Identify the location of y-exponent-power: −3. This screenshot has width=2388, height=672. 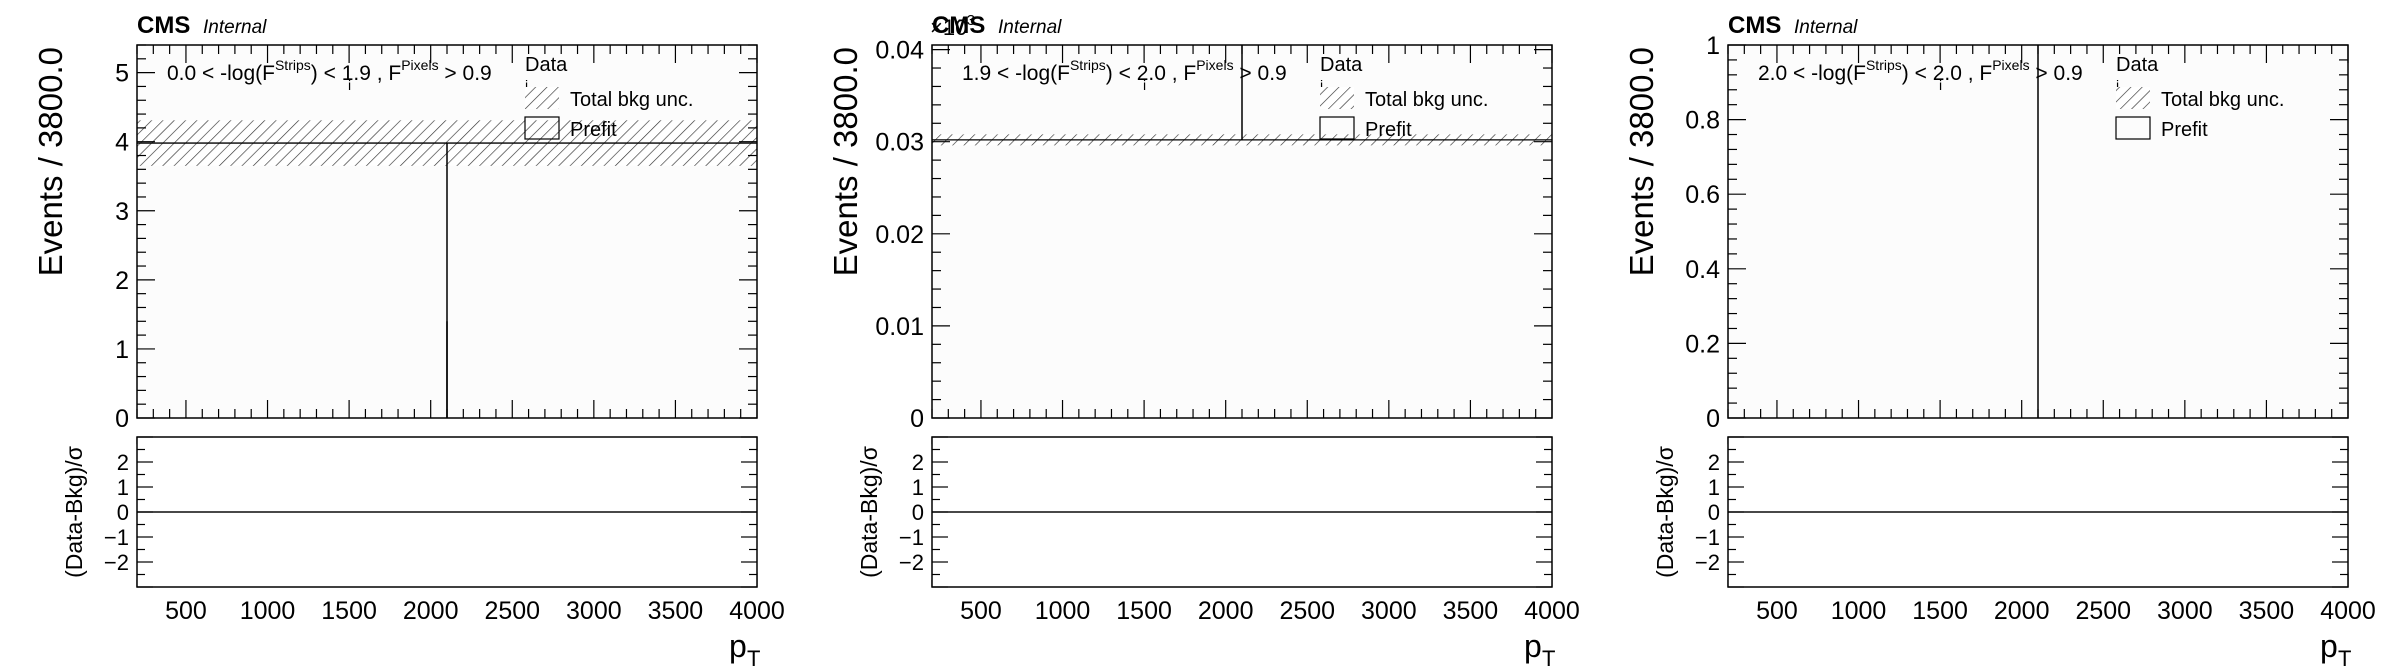
(966, 20).